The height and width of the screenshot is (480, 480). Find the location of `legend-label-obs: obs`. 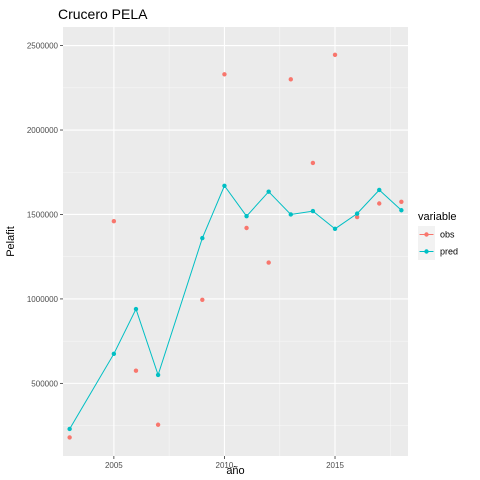

legend-label-obs: obs is located at coordinates (447, 235).